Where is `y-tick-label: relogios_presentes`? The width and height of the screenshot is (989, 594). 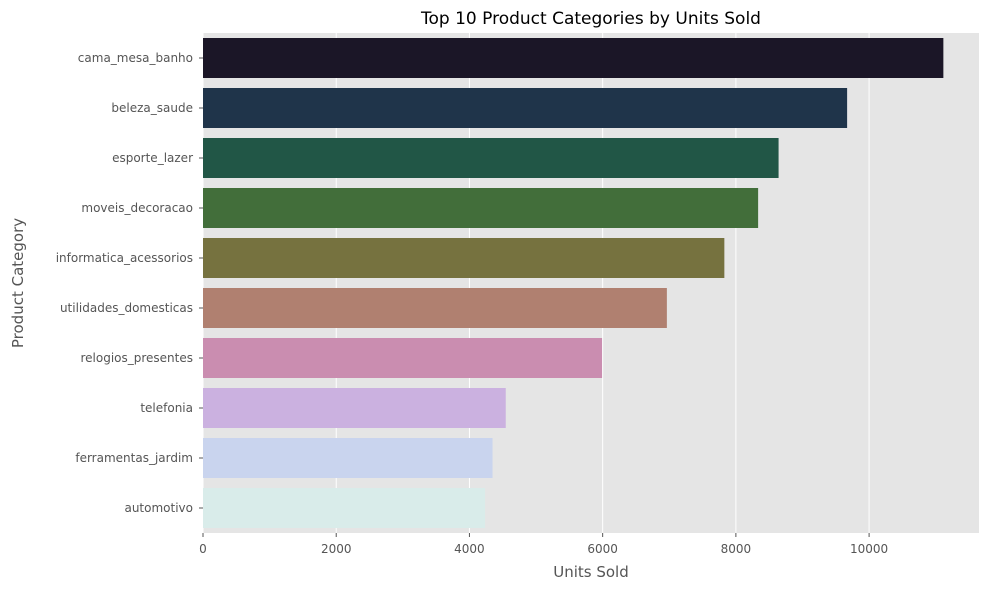
y-tick-label: relogios_presentes is located at coordinates (136, 358).